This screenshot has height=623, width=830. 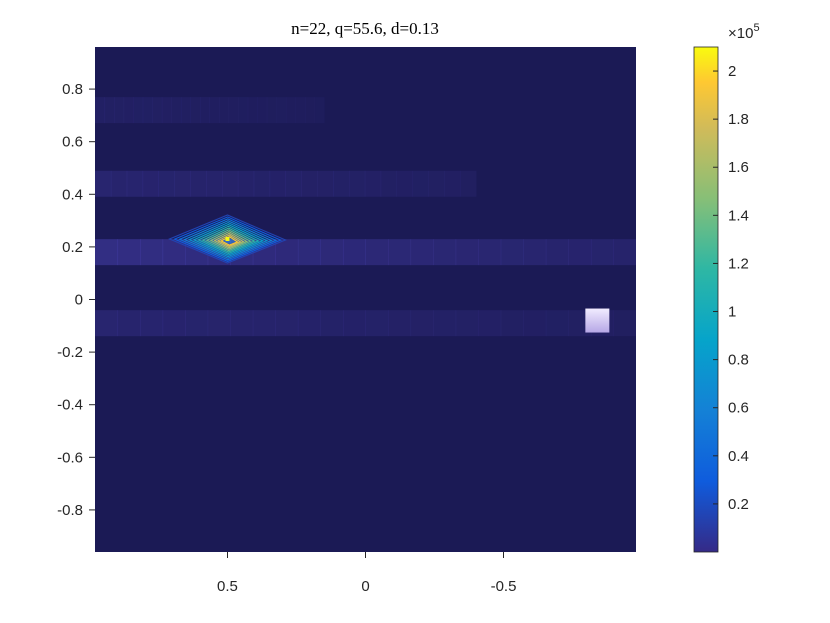 What do you see at coordinates (738, 263) in the screenshot?
I see `colorbar-tick-label: 1.2` at bounding box center [738, 263].